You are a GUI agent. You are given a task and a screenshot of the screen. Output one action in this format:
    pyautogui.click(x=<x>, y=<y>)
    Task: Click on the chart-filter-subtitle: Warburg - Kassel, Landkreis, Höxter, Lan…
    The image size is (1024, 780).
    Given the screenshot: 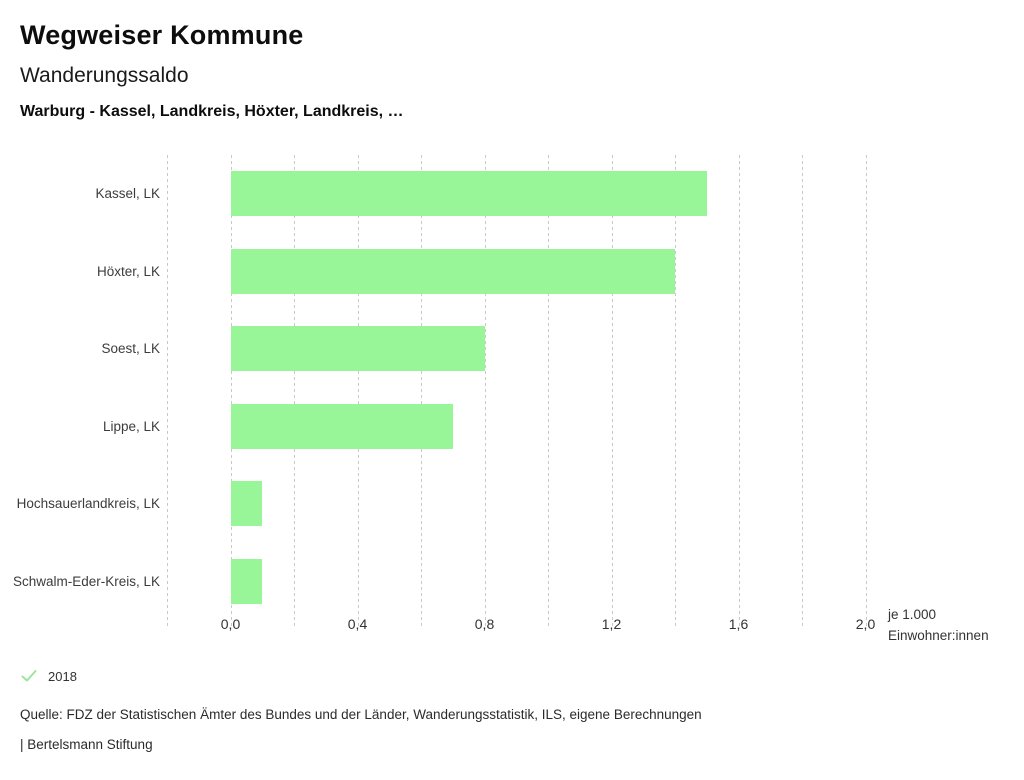 What is the action you would take?
    pyautogui.click(x=212, y=111)
    